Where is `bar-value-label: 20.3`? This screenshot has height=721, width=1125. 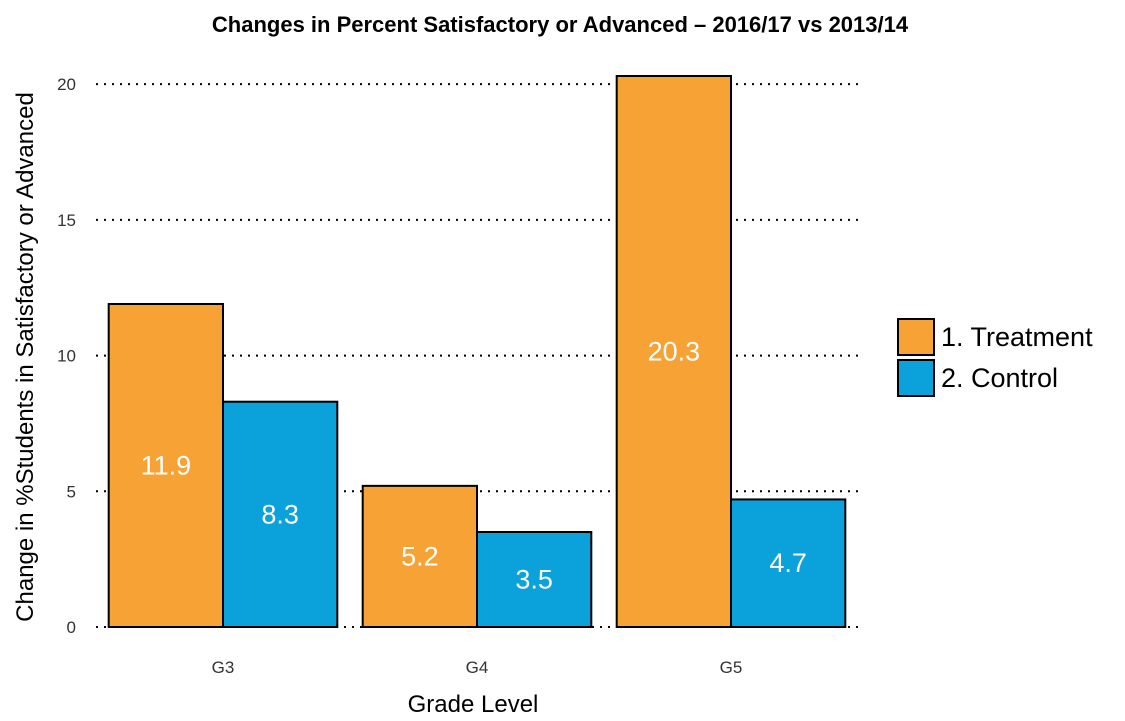 bar-value-label: 20.3 is located at coordinates (674, 352).